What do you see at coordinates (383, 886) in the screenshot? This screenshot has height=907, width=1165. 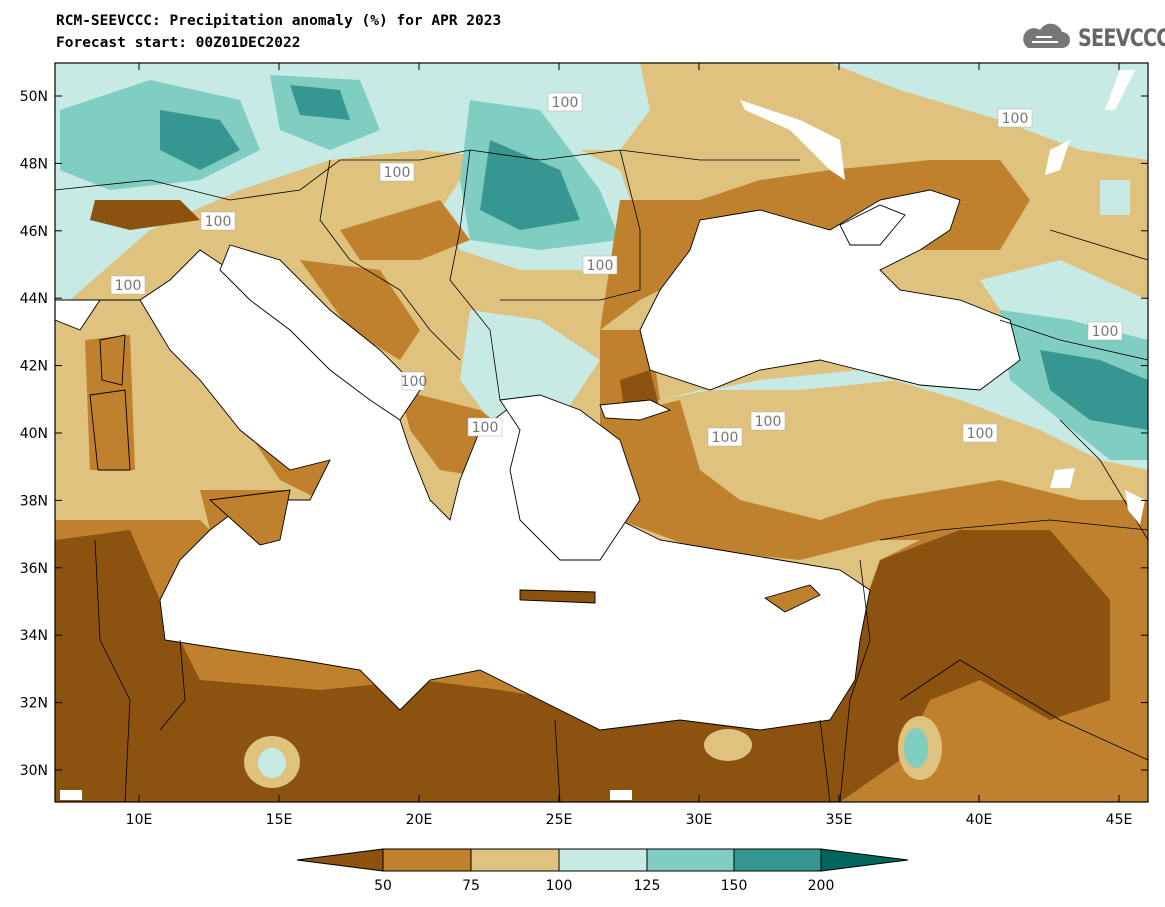 I see `legend-tick-label: 50` at bounding box center [383, 886].